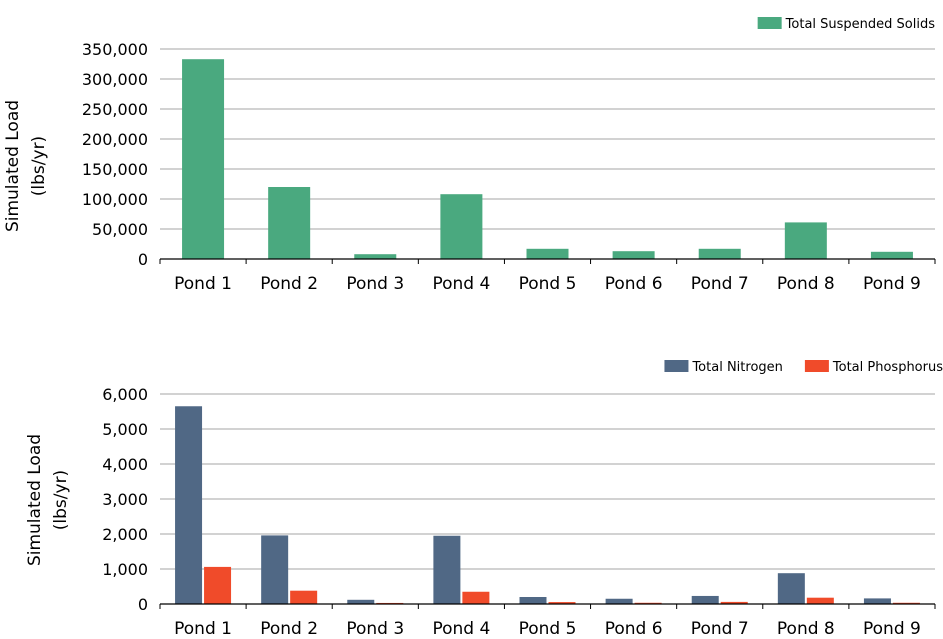  What do you see at coordinates (125, 499) in the screenshot?
I see `y-tick-label: 3,000` at bounding box center [125, 499].